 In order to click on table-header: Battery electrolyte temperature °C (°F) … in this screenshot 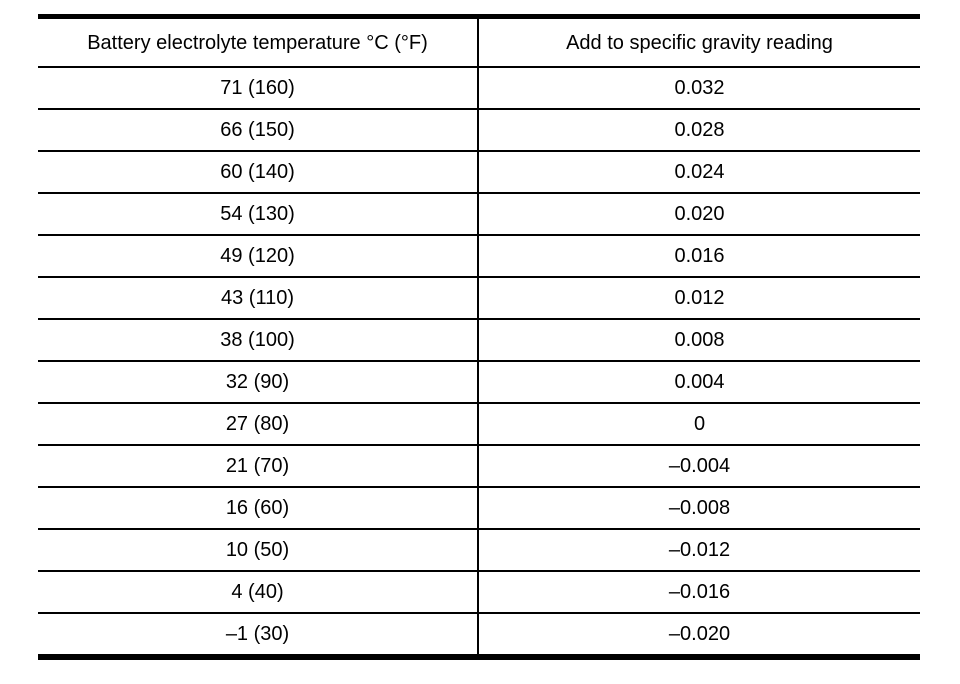, I will do `click(479, 42)`.